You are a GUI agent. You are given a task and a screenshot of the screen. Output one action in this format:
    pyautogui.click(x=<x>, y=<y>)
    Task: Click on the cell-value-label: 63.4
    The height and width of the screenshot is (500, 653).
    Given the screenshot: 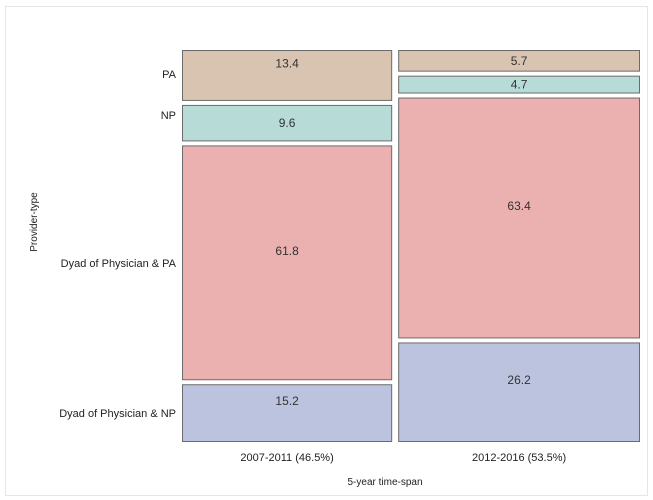 What is the action you would take?
    pyautogui.click(x=519, y=206)
    